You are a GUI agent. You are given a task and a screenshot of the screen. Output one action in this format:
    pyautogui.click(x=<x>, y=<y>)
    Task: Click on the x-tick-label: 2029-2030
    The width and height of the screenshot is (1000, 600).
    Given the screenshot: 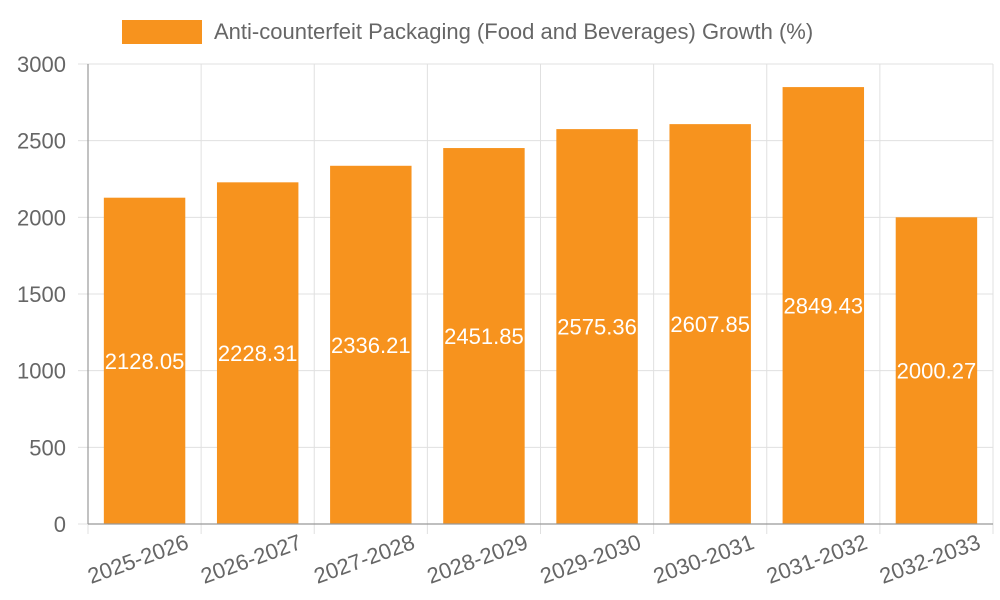 What is the action you would take?
    pyautogui.click(x=590, y=558)
    